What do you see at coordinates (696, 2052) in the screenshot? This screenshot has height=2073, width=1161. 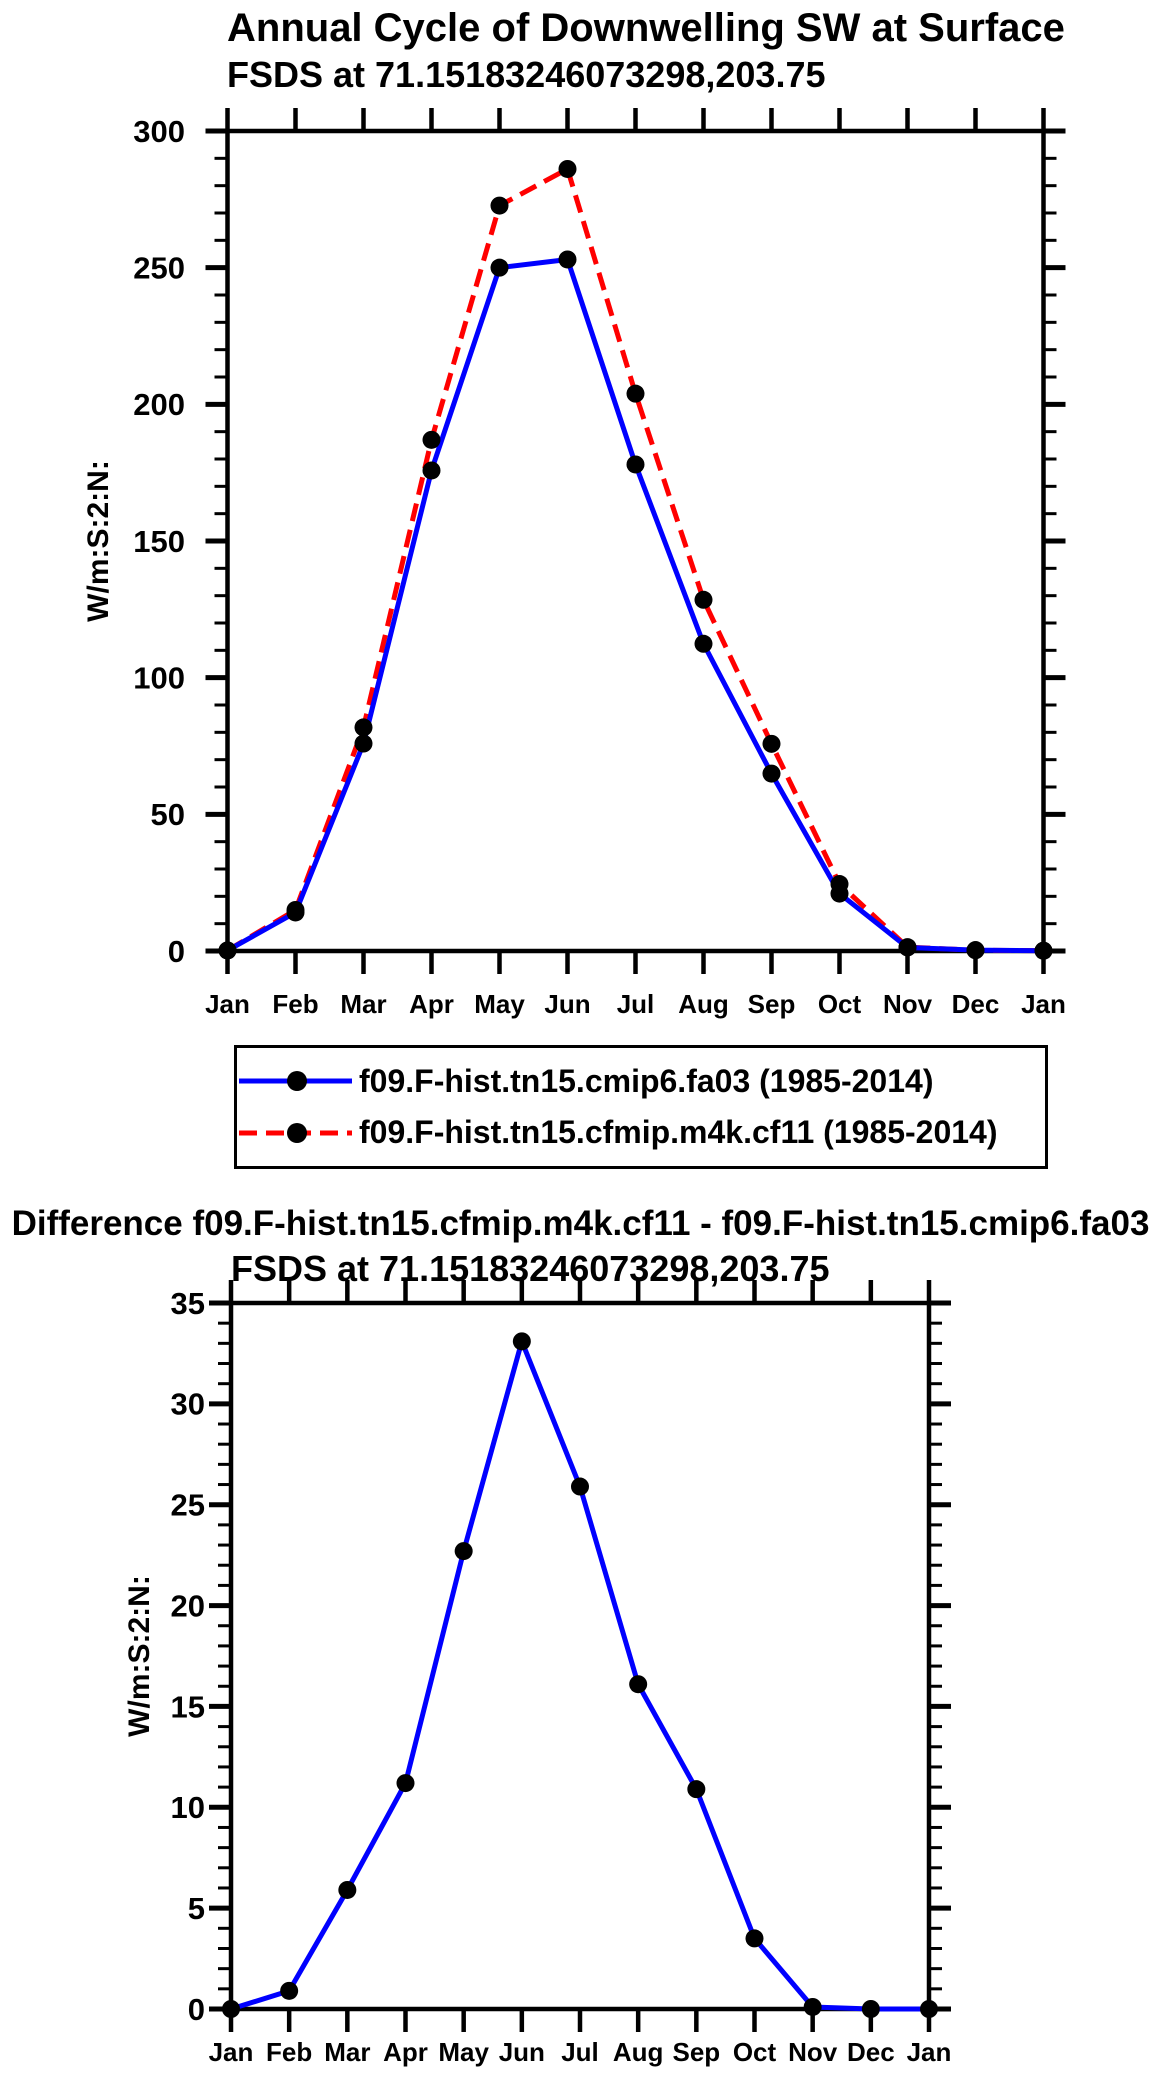 I see `difference-chart-month-label: Sep` at bounding box center [696, 2052].